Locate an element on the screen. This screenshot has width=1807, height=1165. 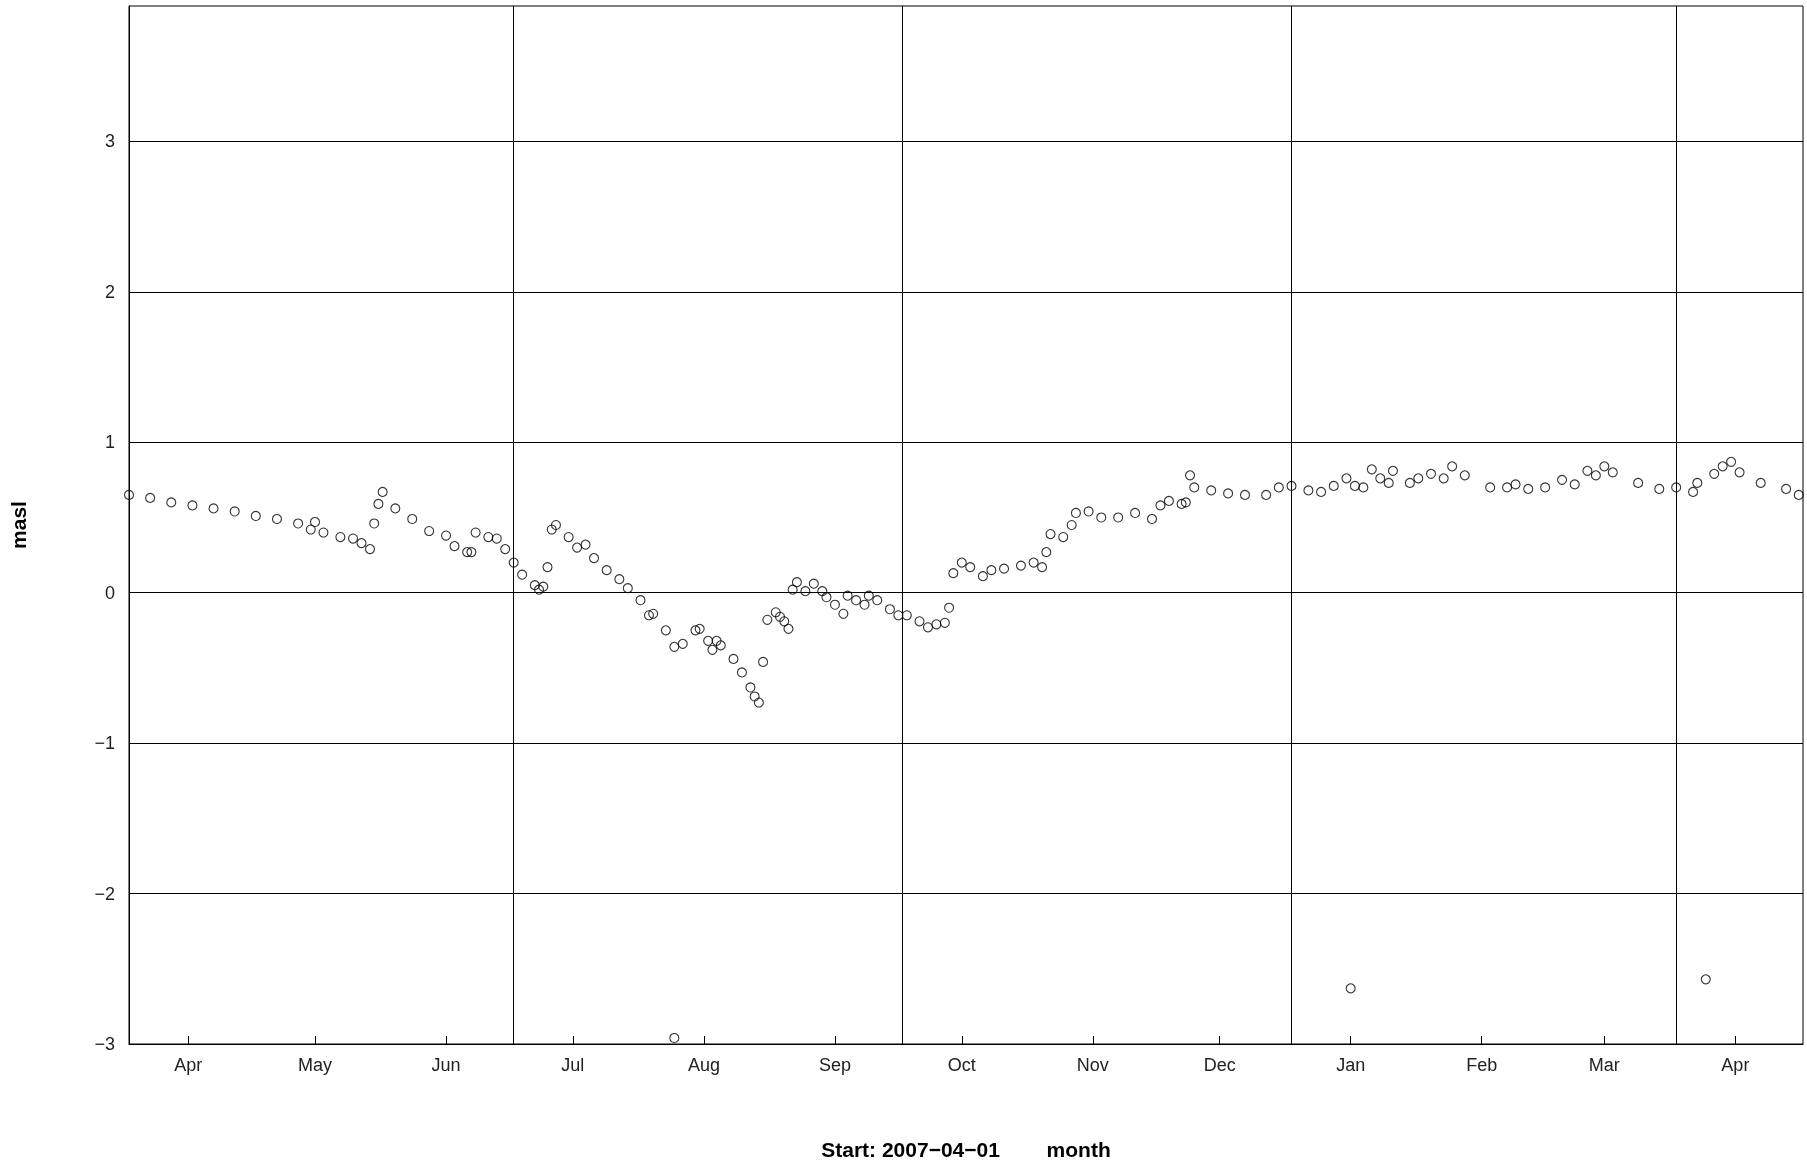
x-tick-label: Feb is located at coordinates (1482, 1065).